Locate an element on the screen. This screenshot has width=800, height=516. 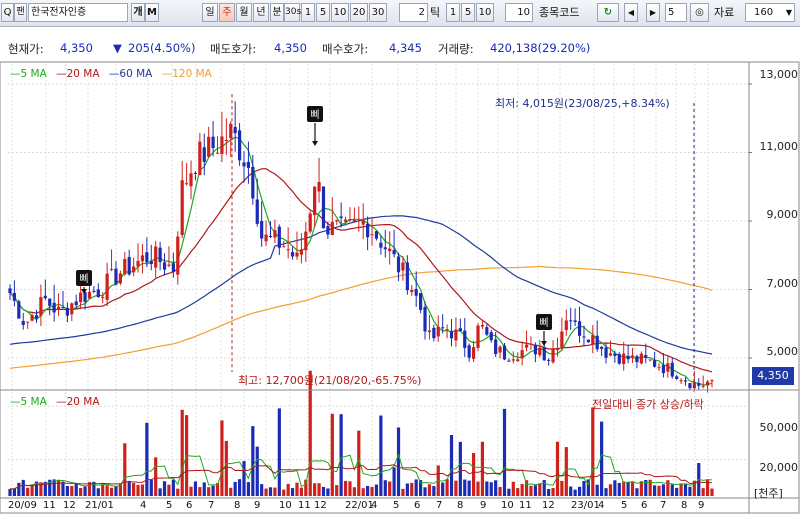
prev-arrow-icon: ◀ is located at coordinates (631, 12).